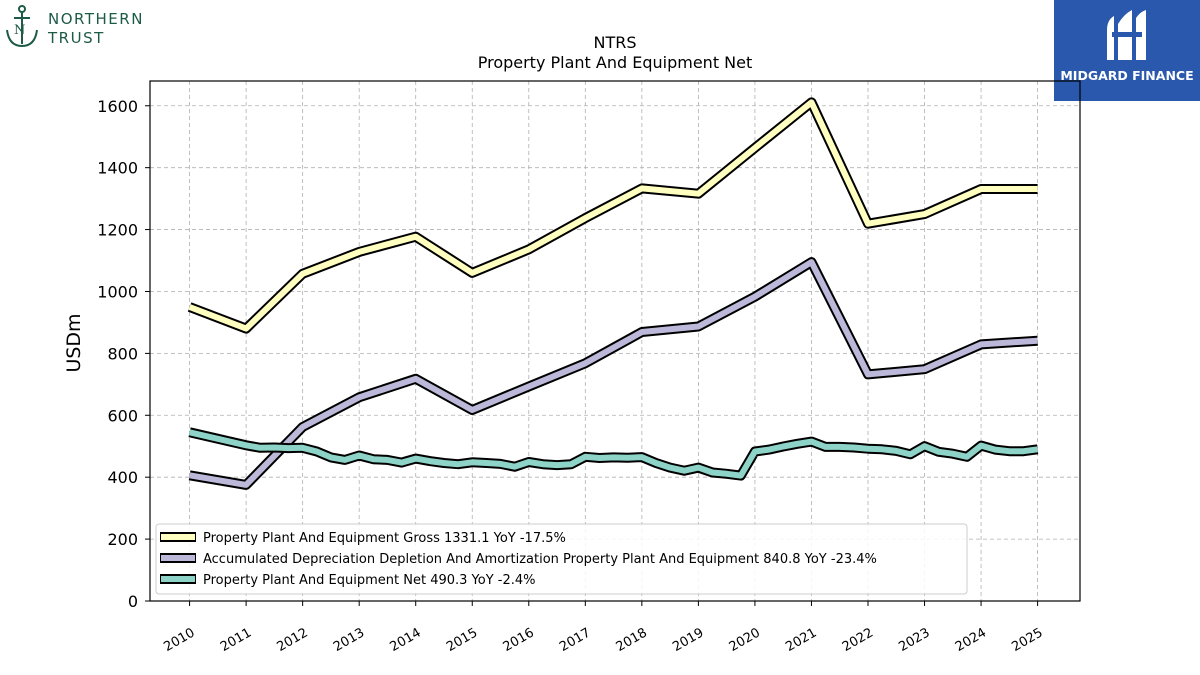 The height and width of the screenshot is (675, 1200). What do you see at coordinates (462, 640) in the screenshot?
I see `x-tick-label: 2015` at bounding box center [462, 640].